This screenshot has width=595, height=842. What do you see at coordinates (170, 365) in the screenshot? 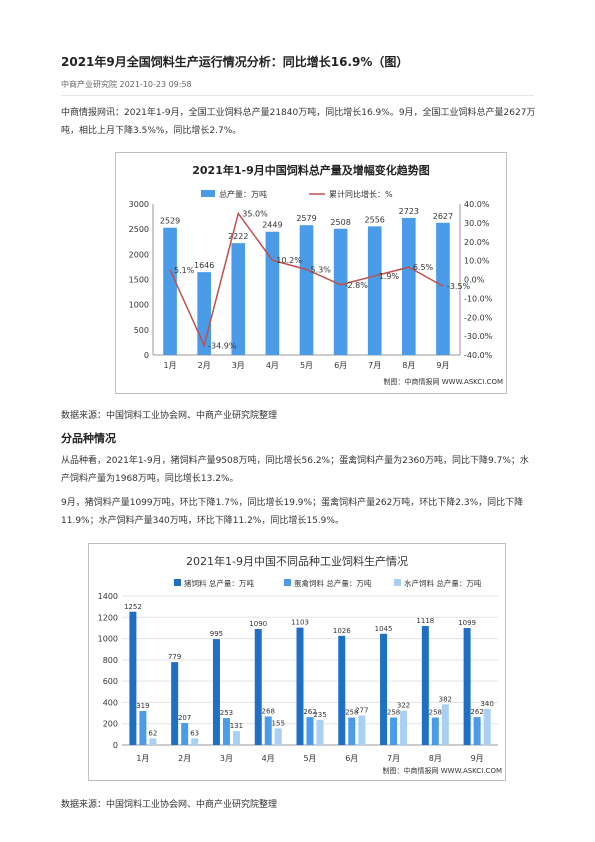
I see `x-tick-label: 1月` at bounding box center [170, 365].